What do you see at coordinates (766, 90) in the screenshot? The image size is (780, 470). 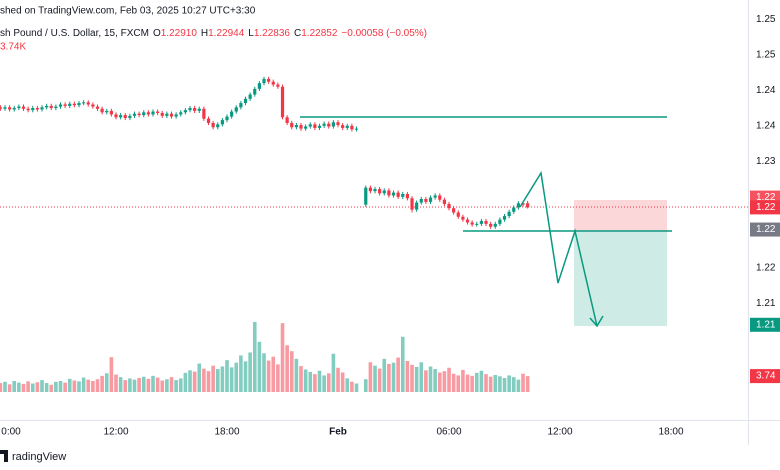 I see `y-tick-label: 1.24` at bounding box center [766, 90].